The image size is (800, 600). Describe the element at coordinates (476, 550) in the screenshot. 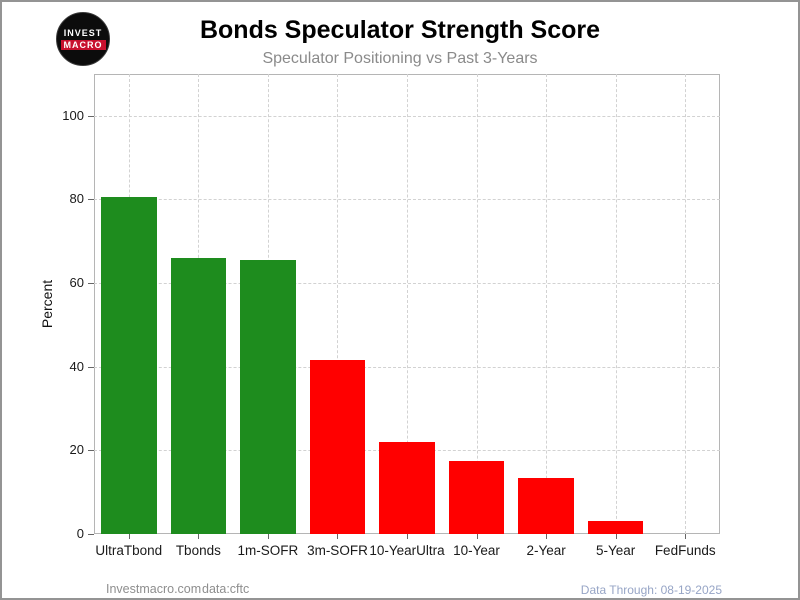

I see `x-tick-label: 10-Year` at that location.